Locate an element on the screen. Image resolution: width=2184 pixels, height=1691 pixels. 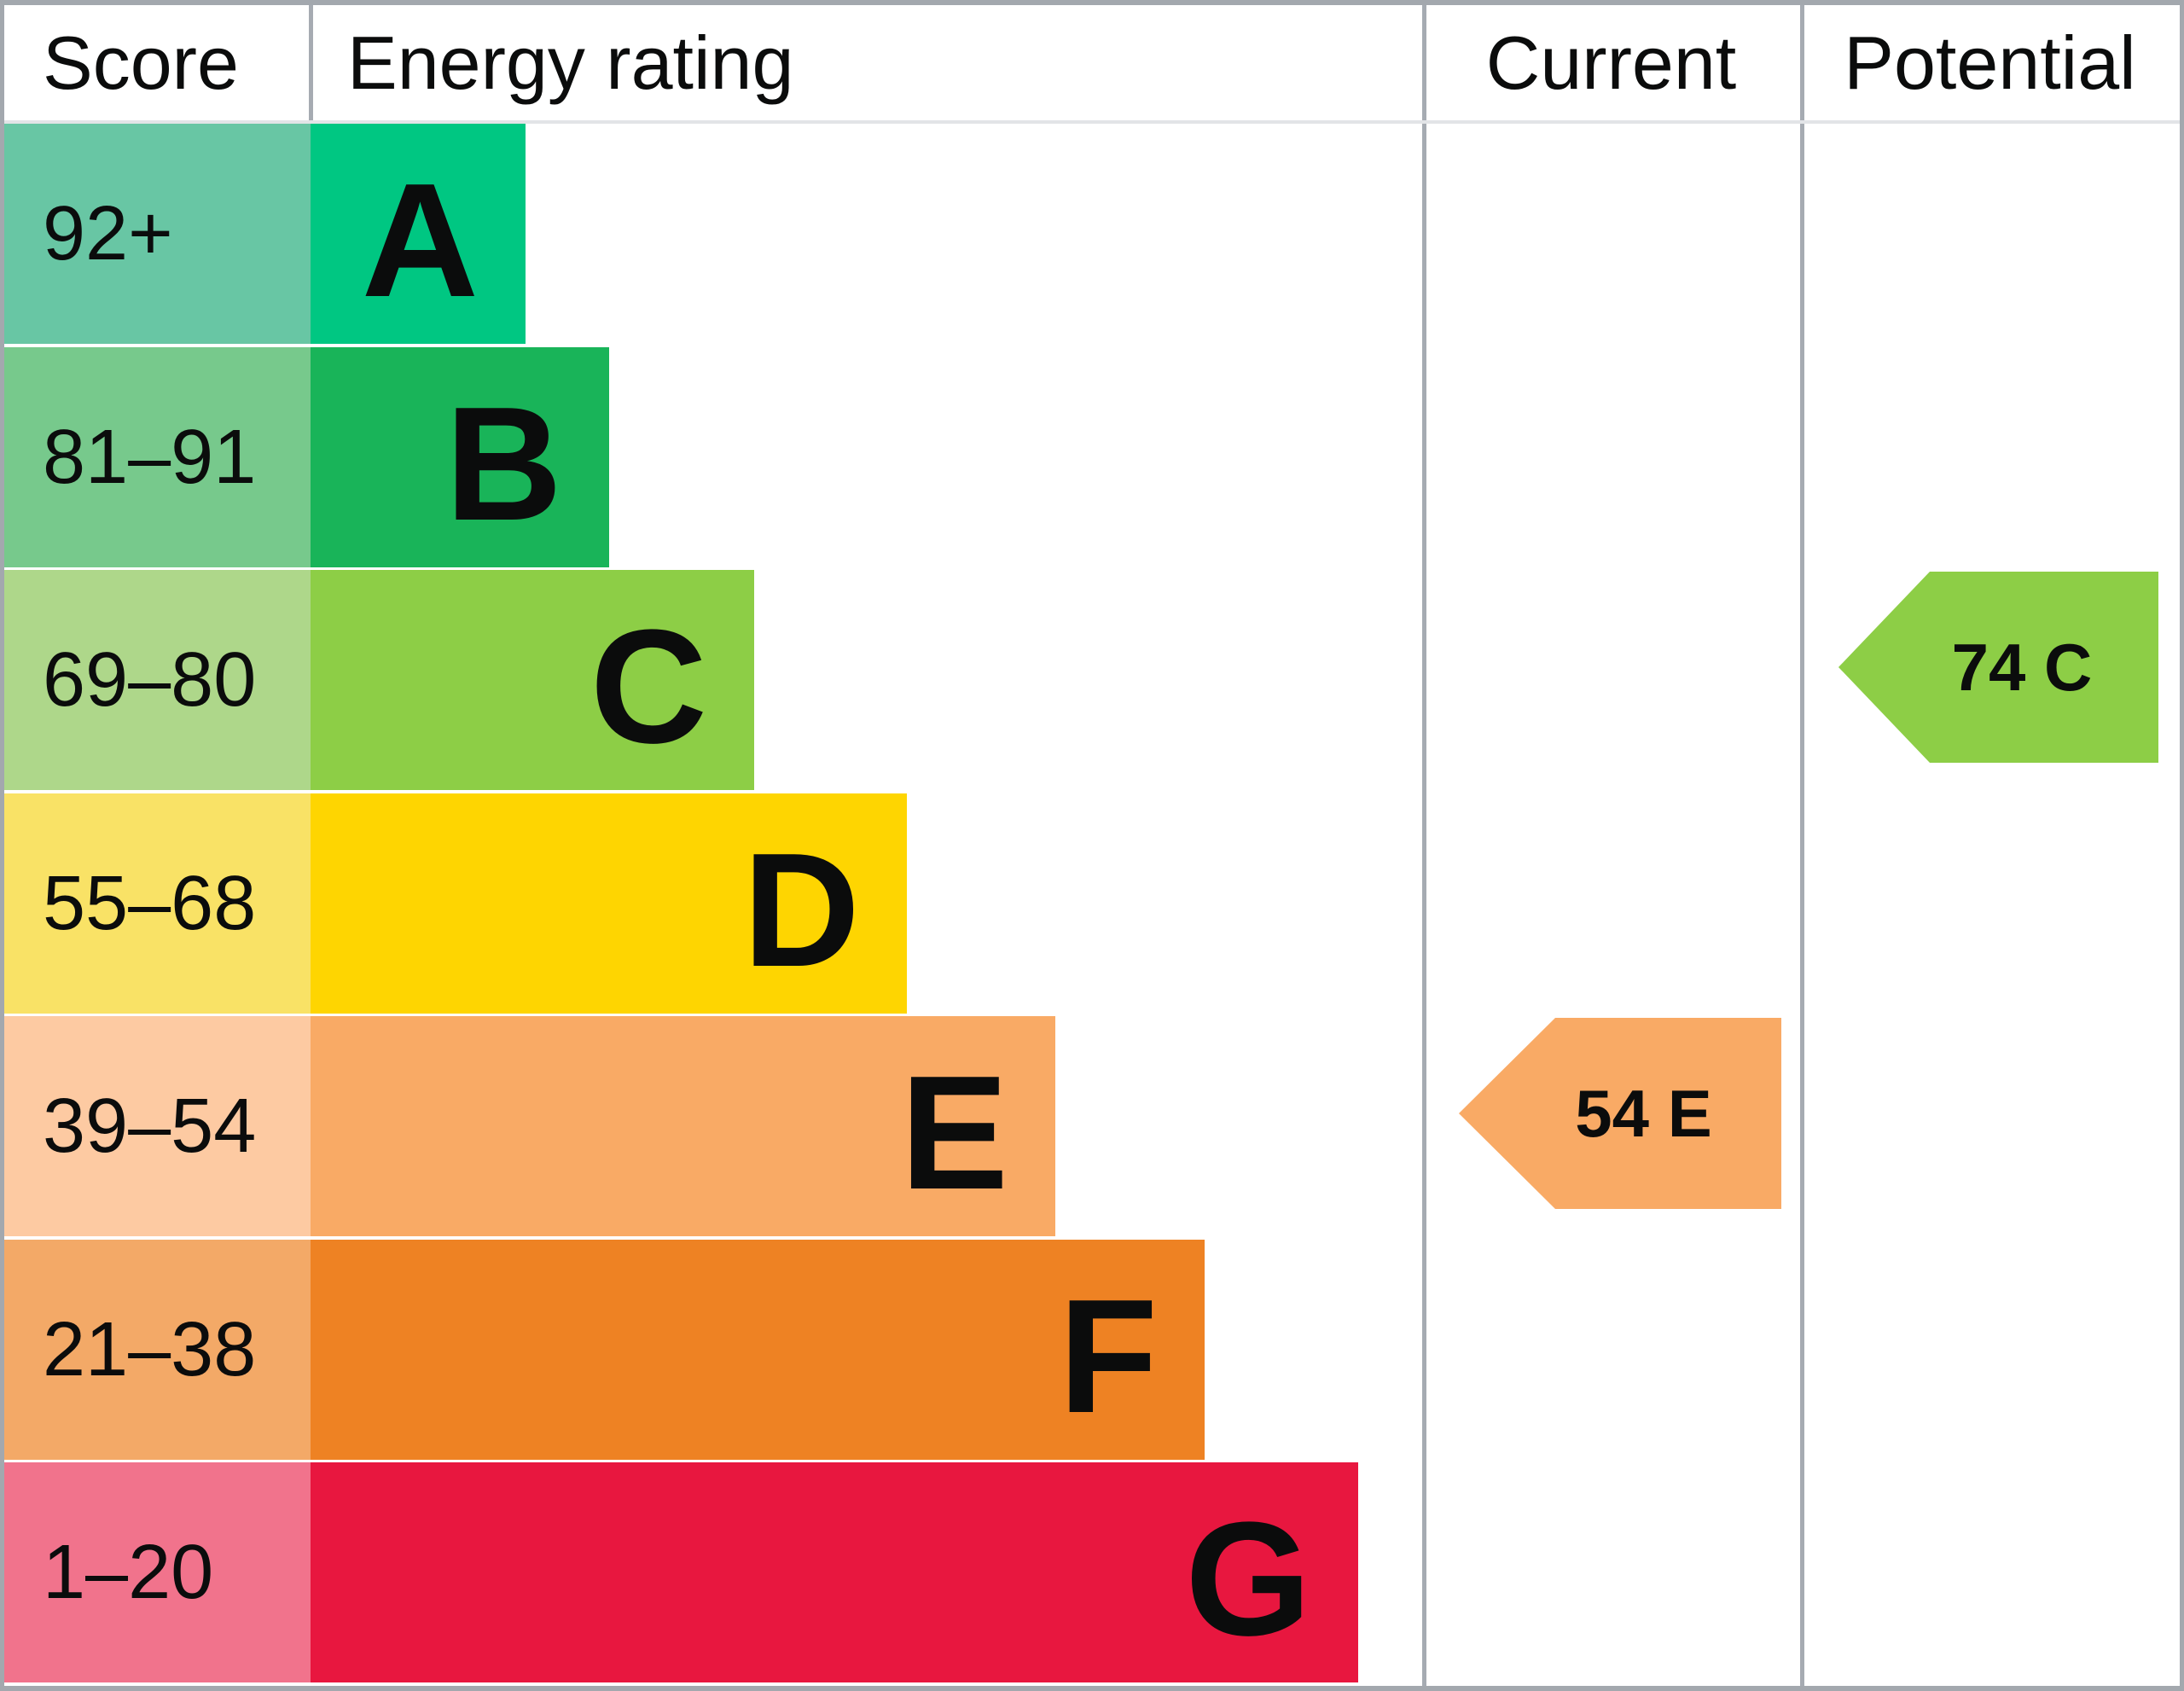
header-potential: Potential is located at coordinates (1990, 63).